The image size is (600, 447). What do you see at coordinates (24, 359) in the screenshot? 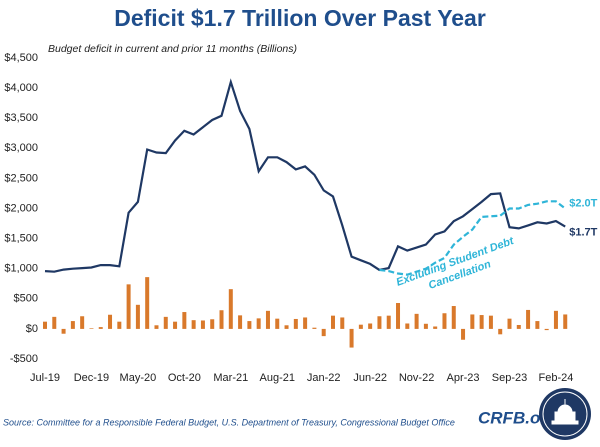
I see `y-tick-label: -$500` at bounding box center [24, 359].